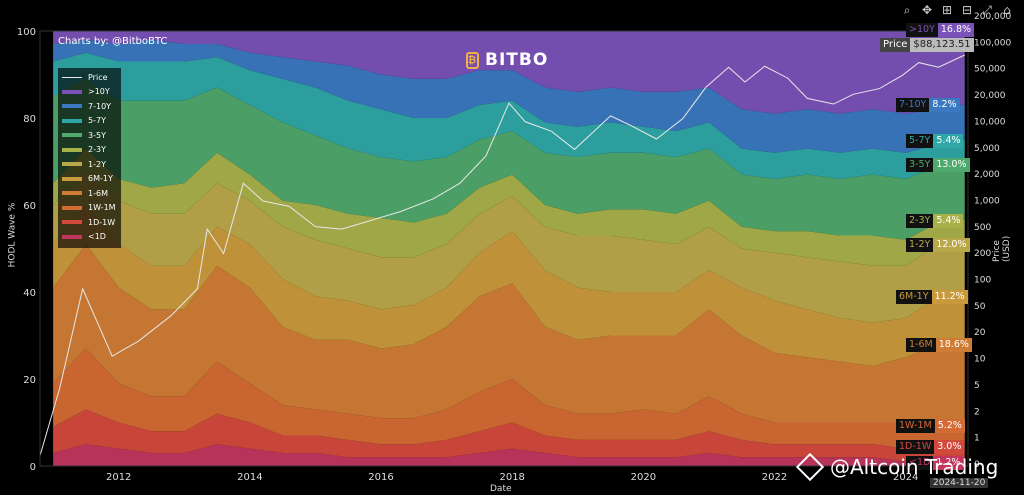 This screenshot has width=1024, height=495. I want to click on right-value-label: >10Y 16.8%, so click(940, 30).